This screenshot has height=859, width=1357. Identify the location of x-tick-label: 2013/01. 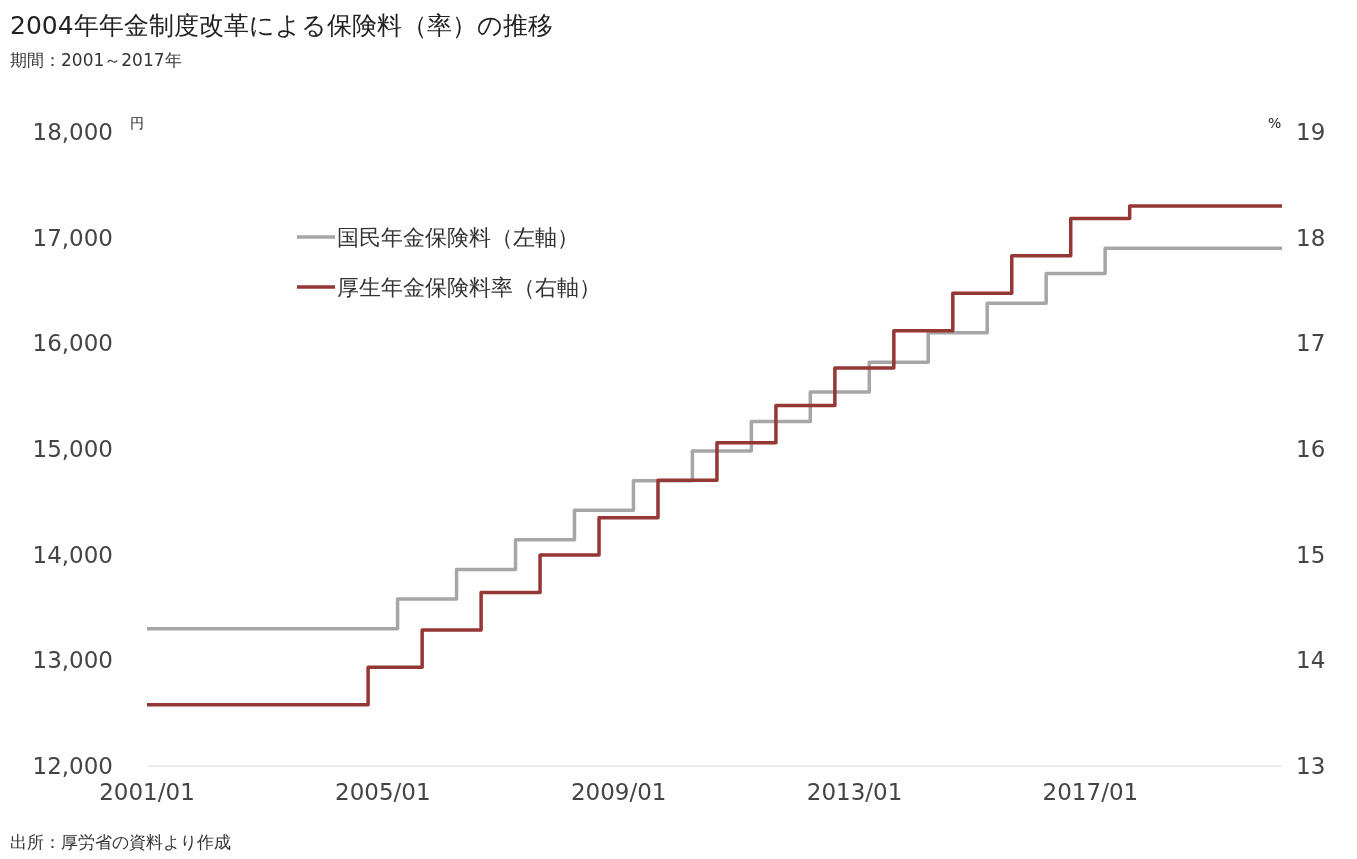
(854, 792).